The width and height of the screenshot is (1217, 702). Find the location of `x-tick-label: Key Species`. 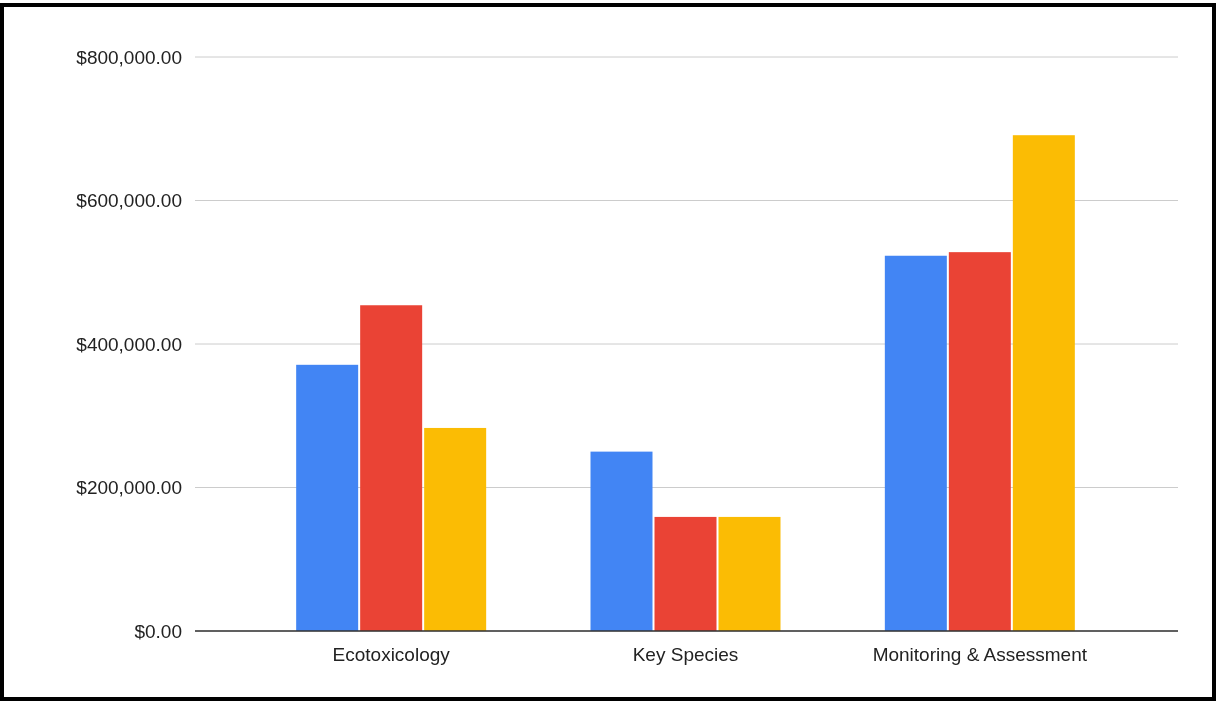

x-tick-label: Key Species is located at coordinates (685, 654).